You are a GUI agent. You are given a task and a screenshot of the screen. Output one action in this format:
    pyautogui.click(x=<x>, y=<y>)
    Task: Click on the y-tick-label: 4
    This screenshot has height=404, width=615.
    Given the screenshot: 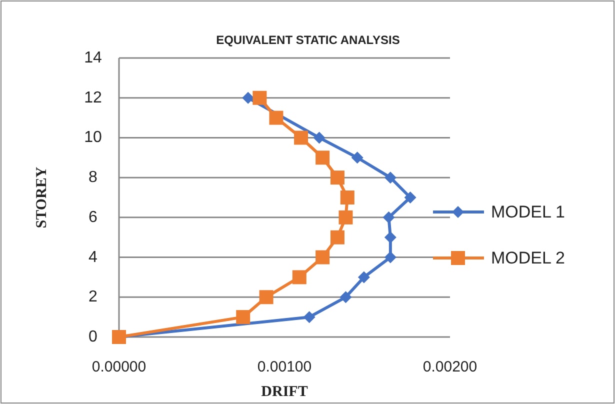 What is the action you would take?
    pyautogui.click(x=93, y=257)
    